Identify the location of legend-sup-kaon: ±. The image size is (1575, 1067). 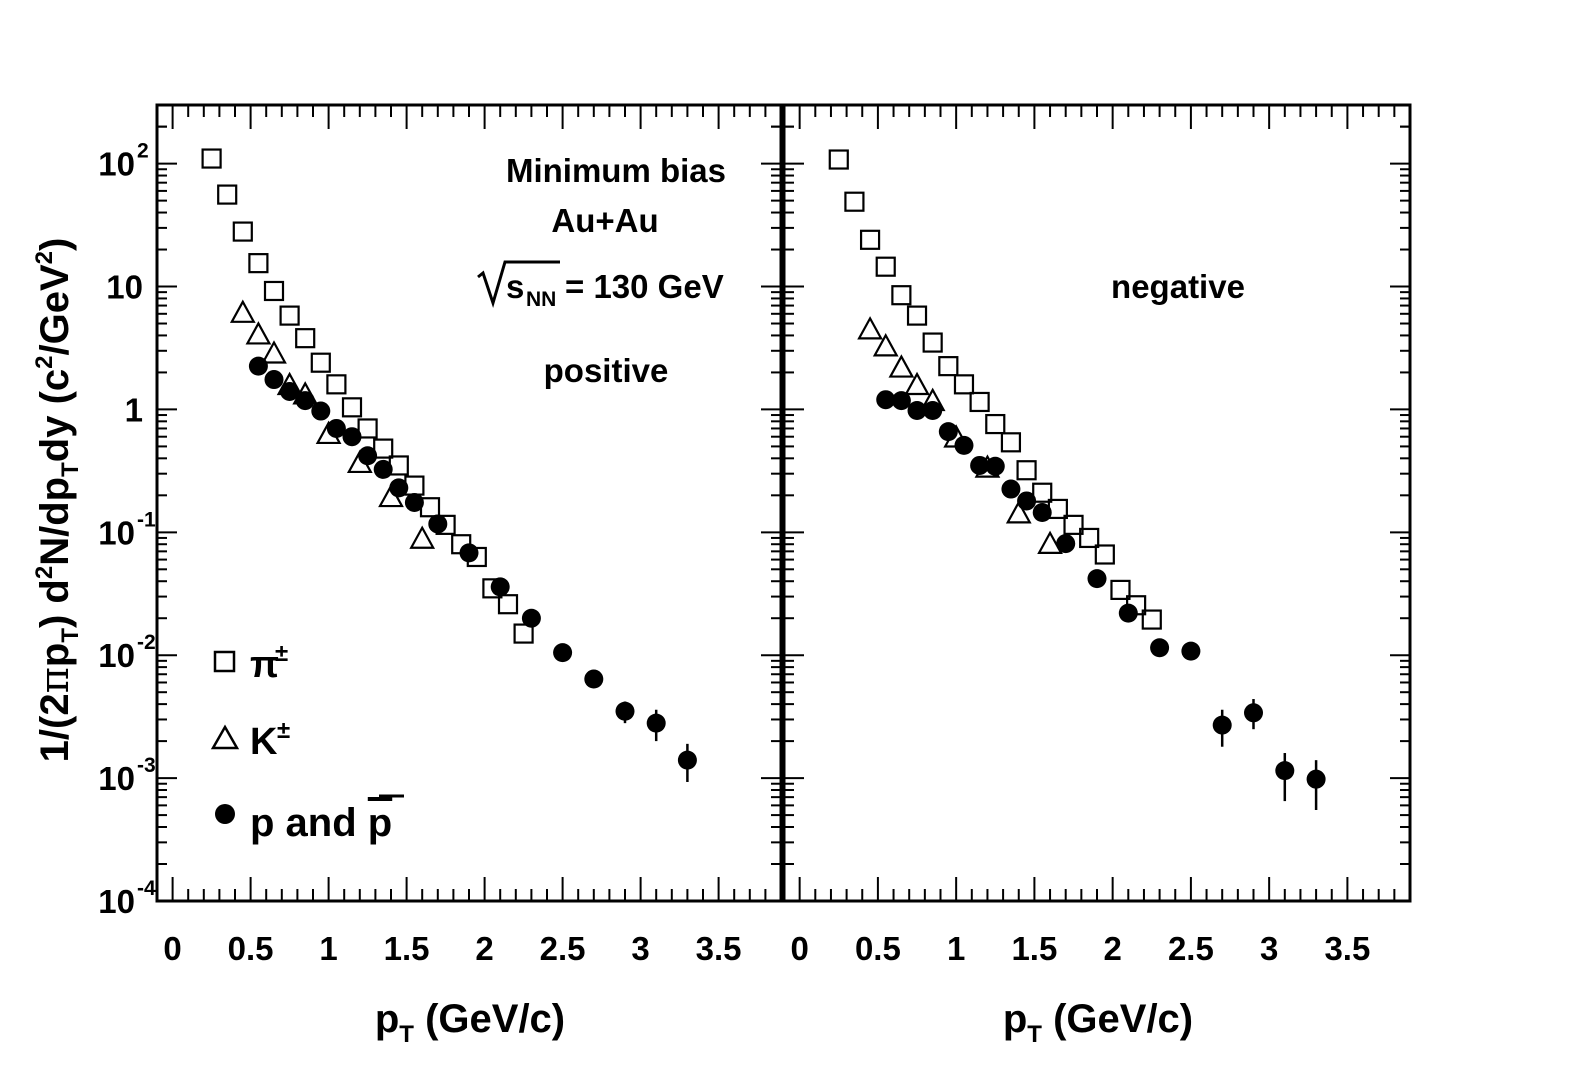
(283, 730).